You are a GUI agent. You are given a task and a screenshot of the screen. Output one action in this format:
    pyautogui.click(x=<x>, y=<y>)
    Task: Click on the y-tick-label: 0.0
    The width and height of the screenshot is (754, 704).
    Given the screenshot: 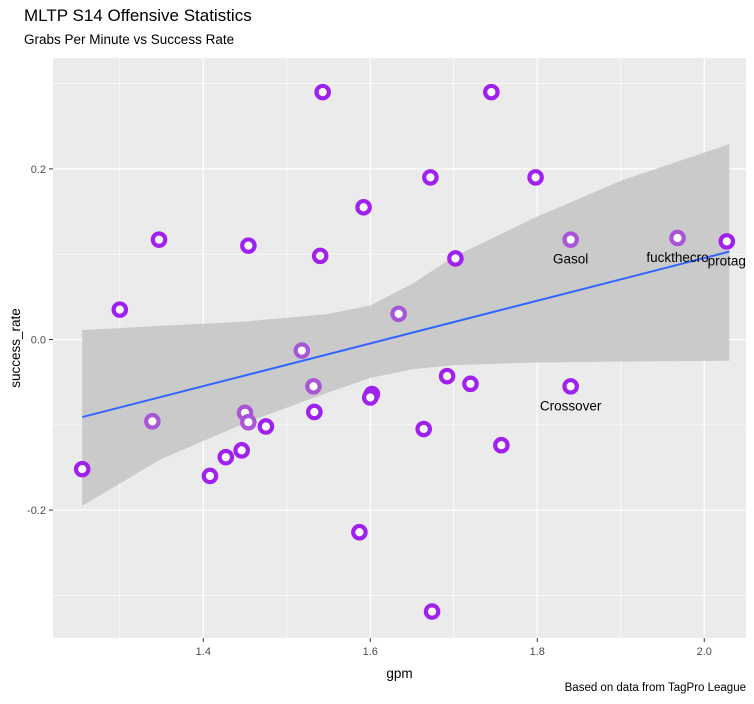 What is the action you would take?
    pyautogui.click(x=38, y=340)
    